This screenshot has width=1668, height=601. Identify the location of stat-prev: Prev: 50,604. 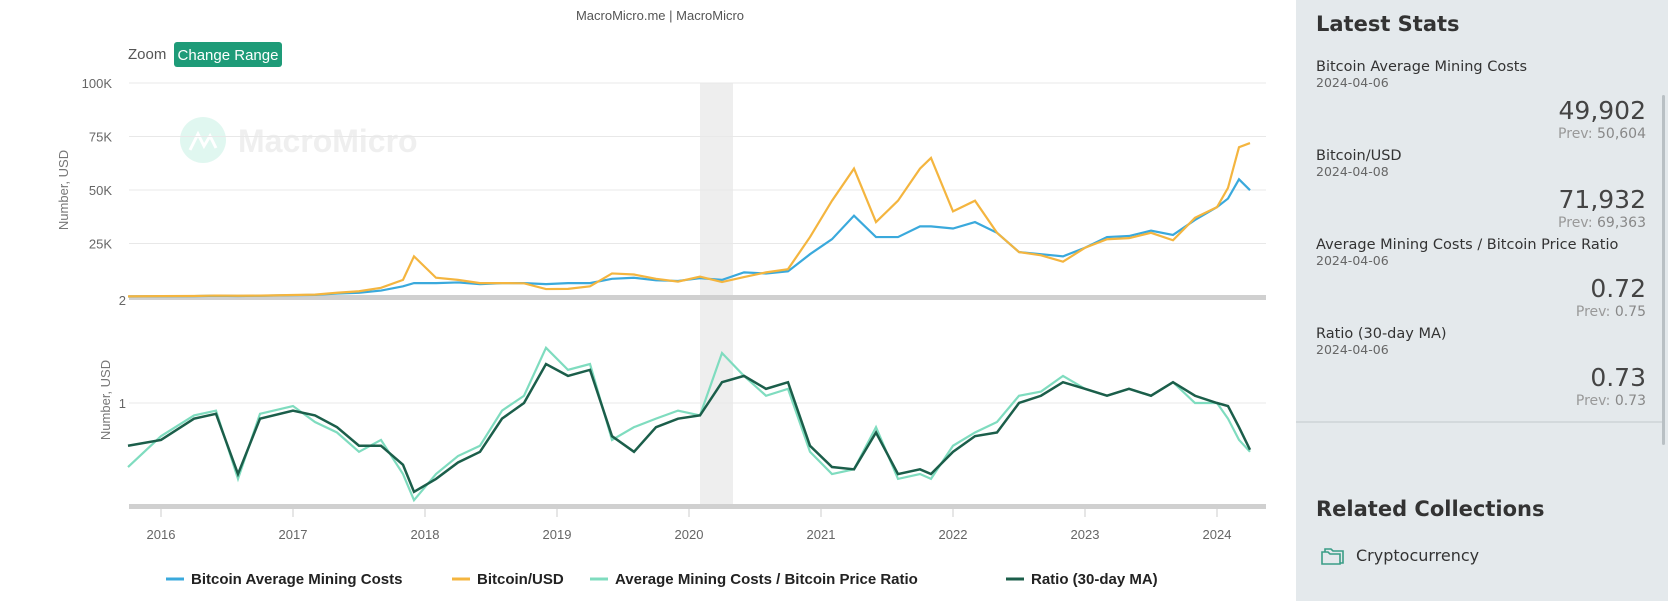
(1602, 134).